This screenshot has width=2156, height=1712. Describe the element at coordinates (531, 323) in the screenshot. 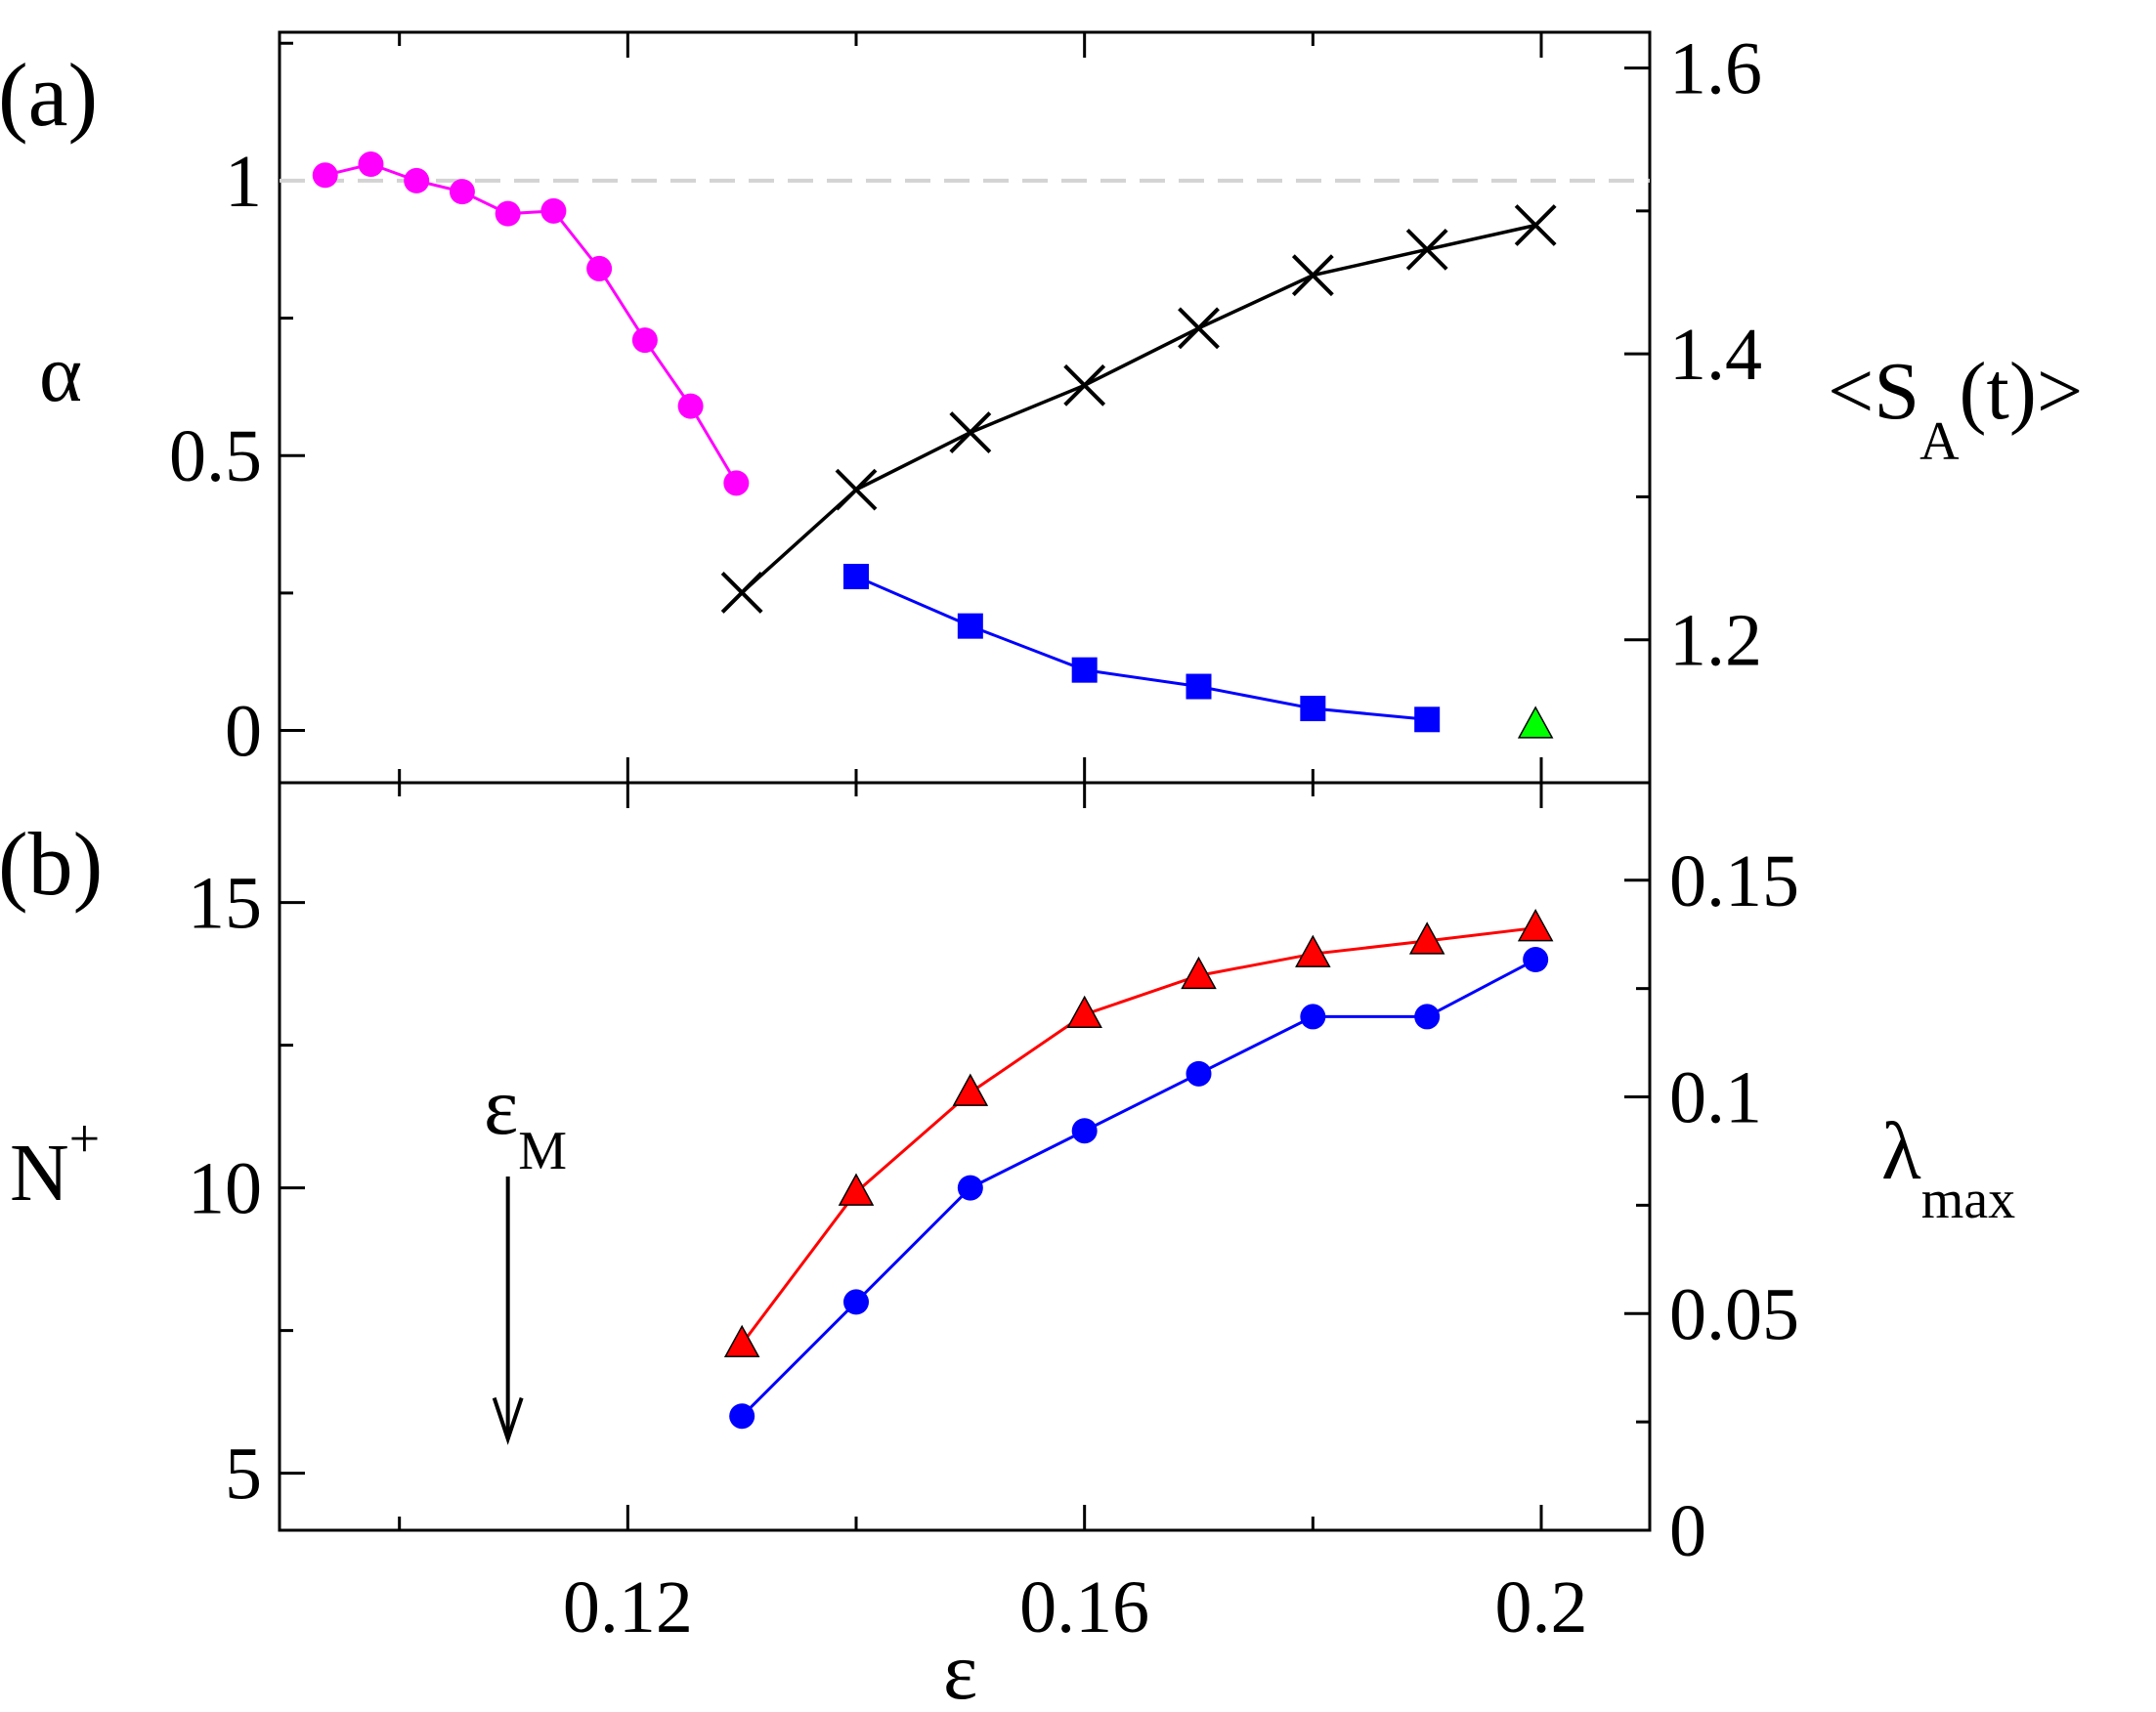

I see `alpha-magenta-line` at that location.